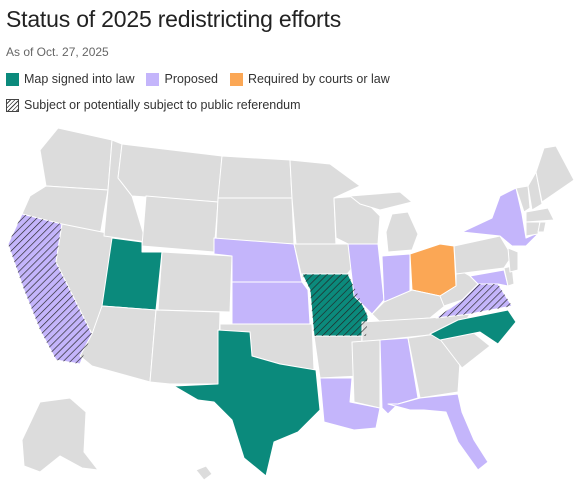  I want to click on state-florida, so click(438, 432).